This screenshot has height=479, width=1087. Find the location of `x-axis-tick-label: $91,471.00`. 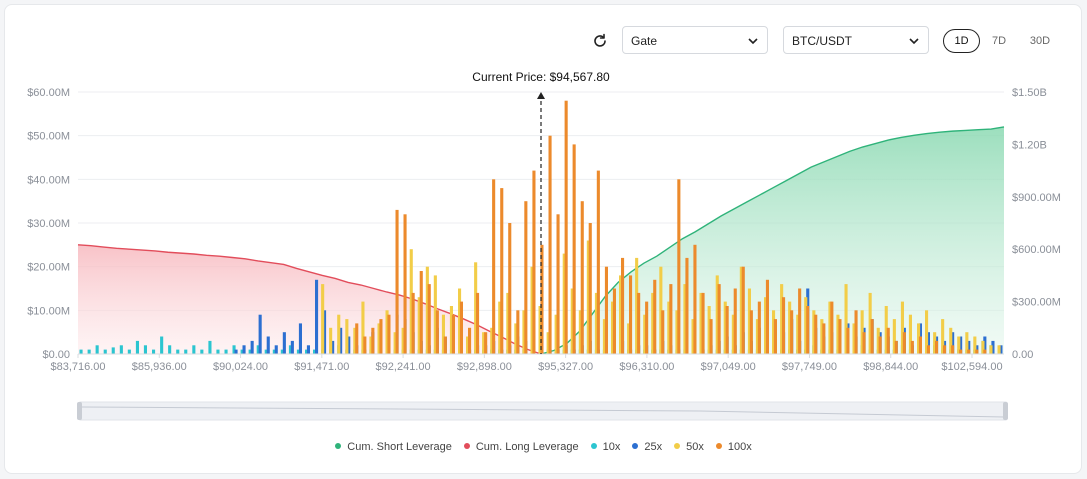

x-axis-tick-label: $91,471.00 is located at coordinates (321, 367).